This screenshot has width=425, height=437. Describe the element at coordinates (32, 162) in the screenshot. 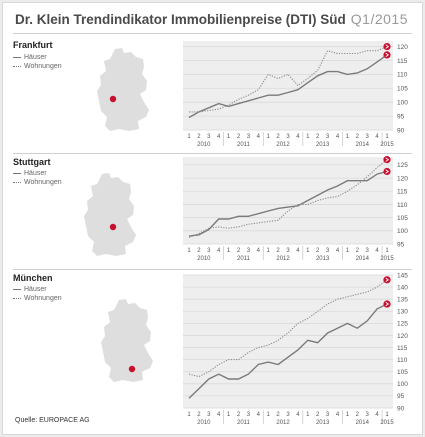

I see `city-title: Stuttgart` at that location.